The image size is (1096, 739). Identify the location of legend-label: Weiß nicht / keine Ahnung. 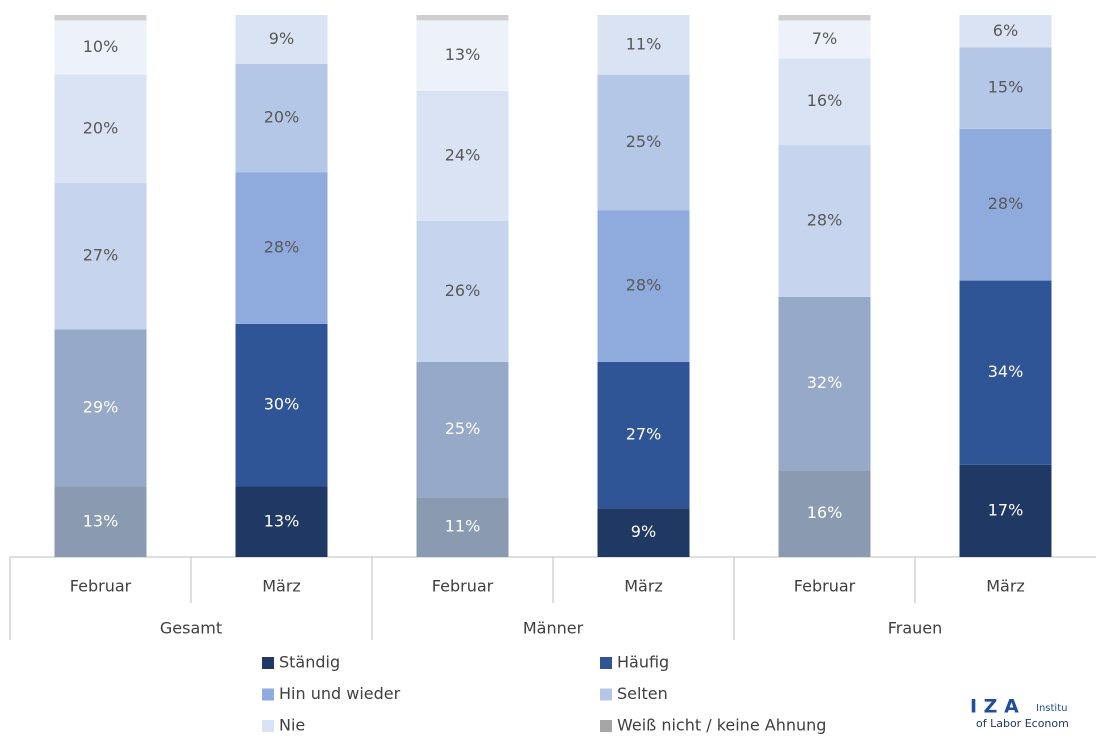
(721, 725).